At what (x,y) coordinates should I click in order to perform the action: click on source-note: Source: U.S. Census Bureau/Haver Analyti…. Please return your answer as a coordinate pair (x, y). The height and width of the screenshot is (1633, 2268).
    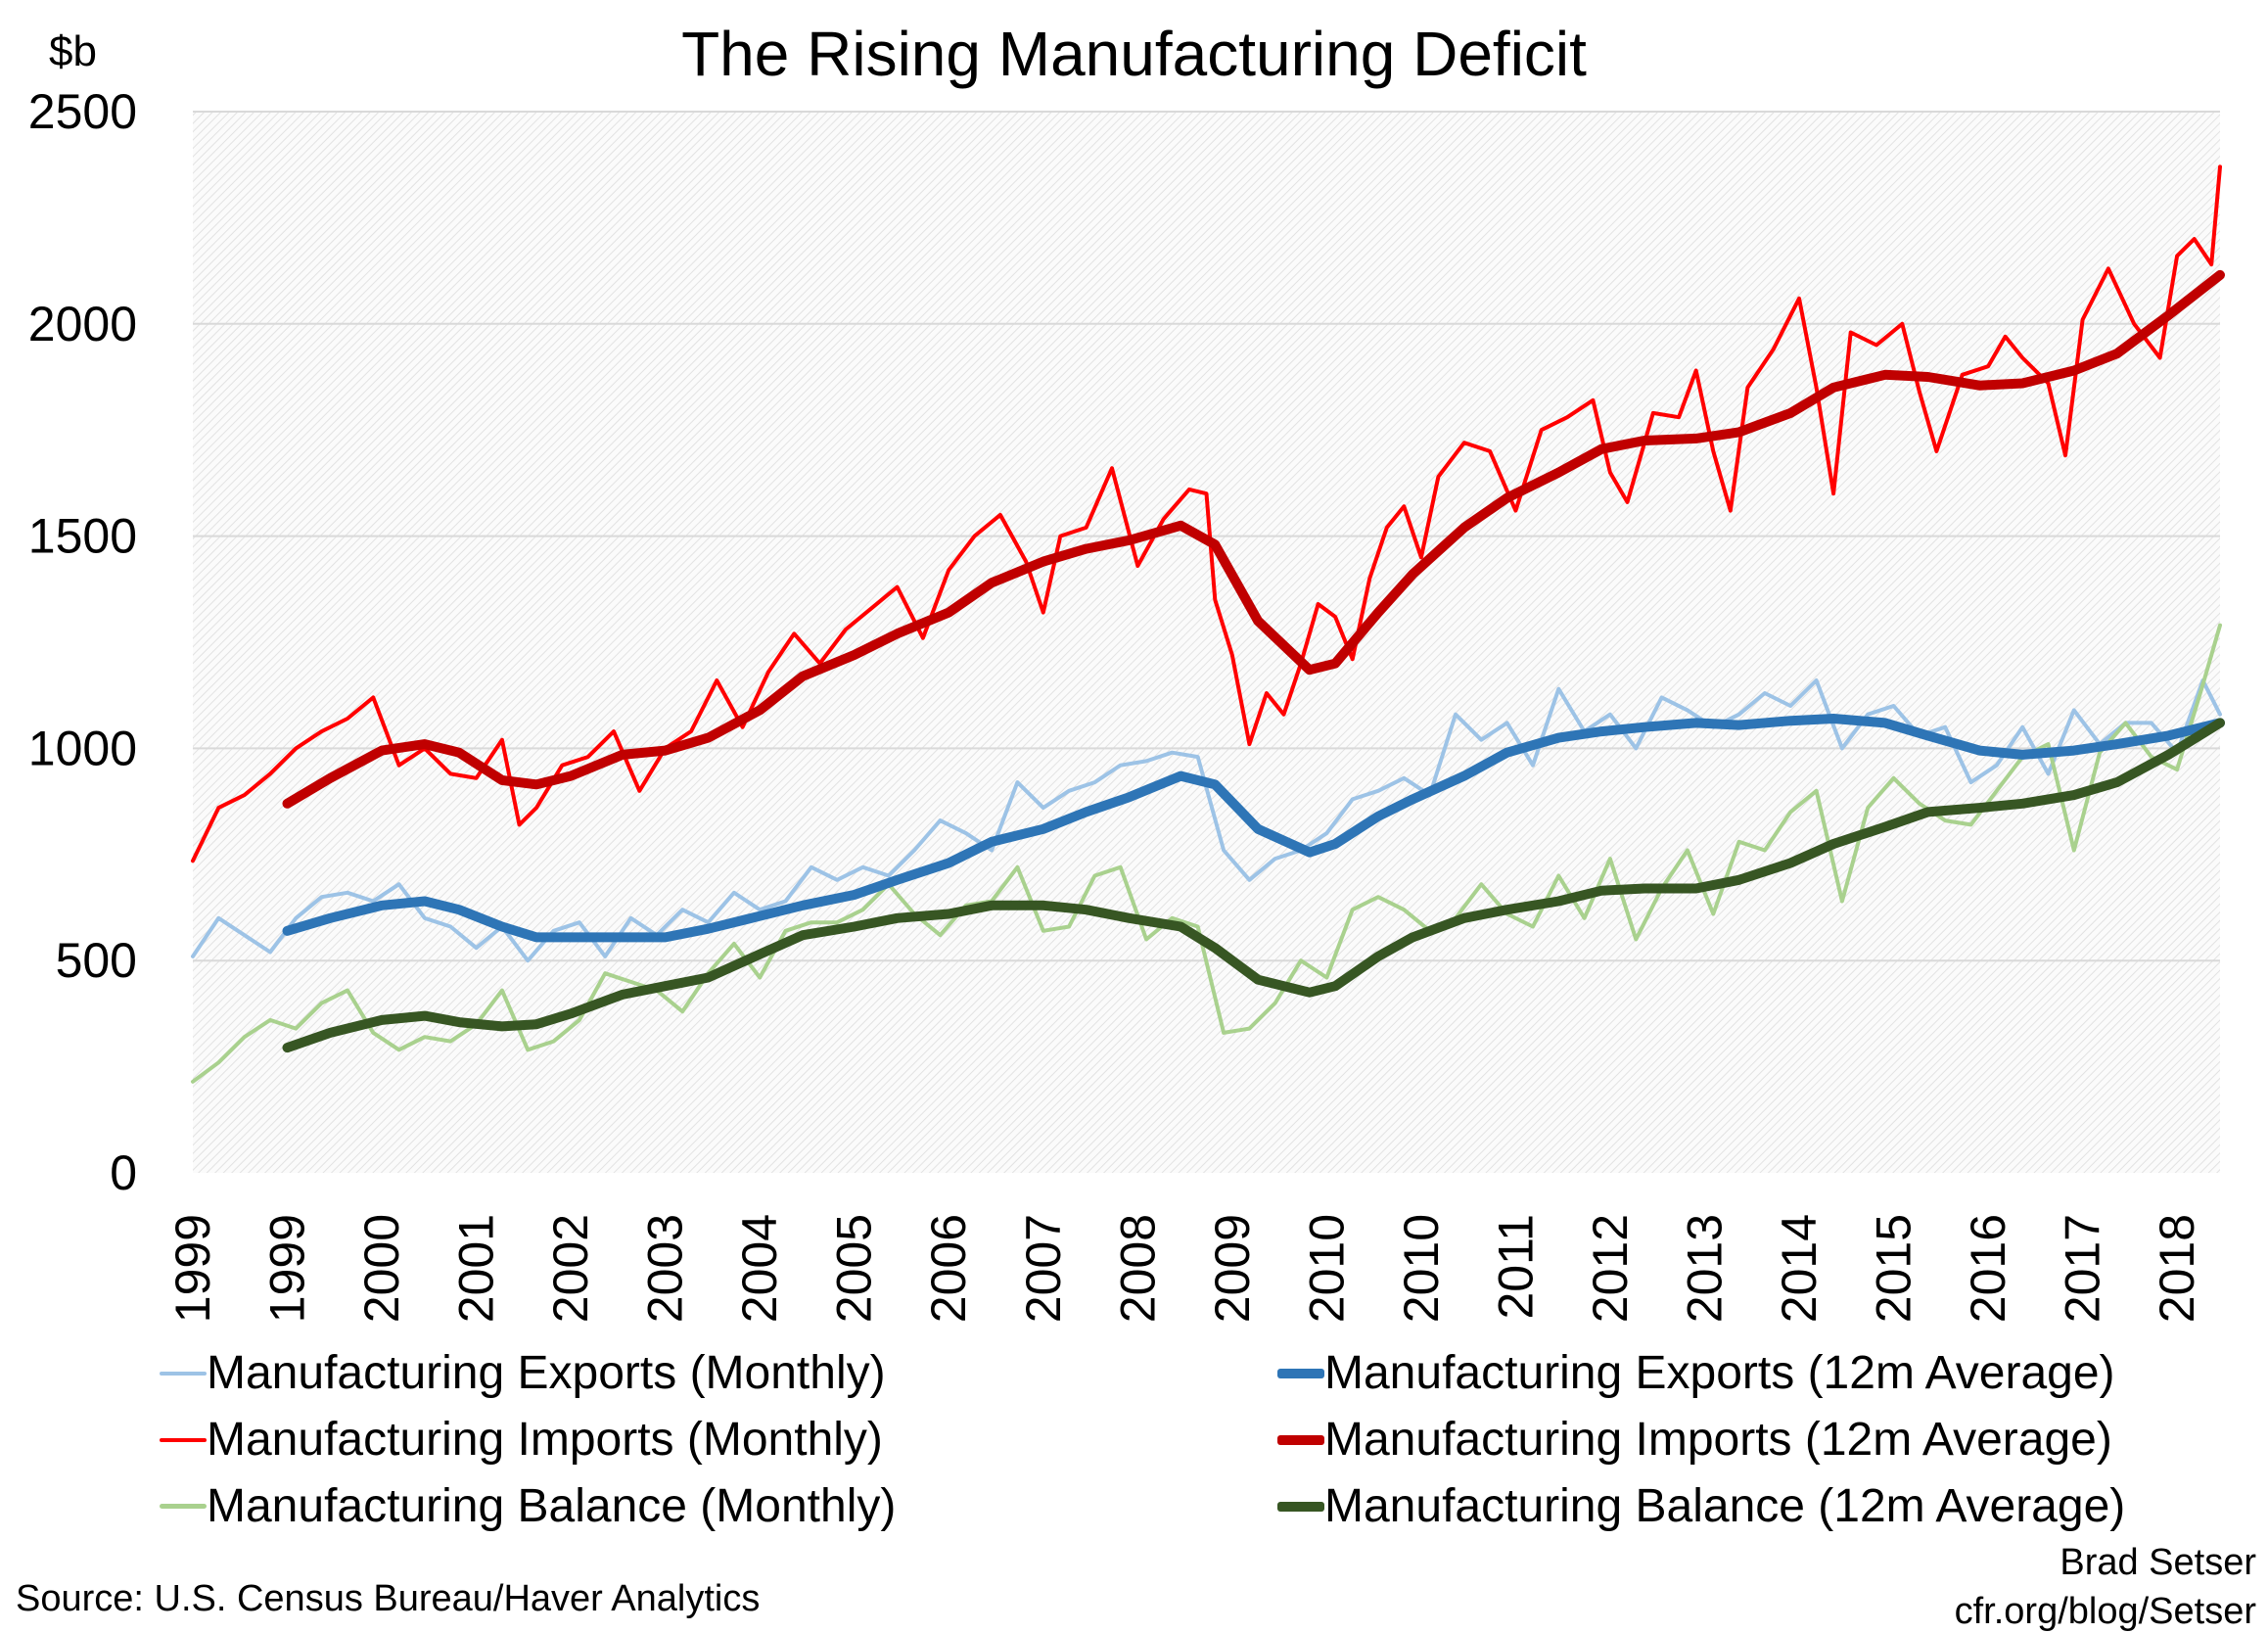
    Looking at the image, I should click on (388, 1598).